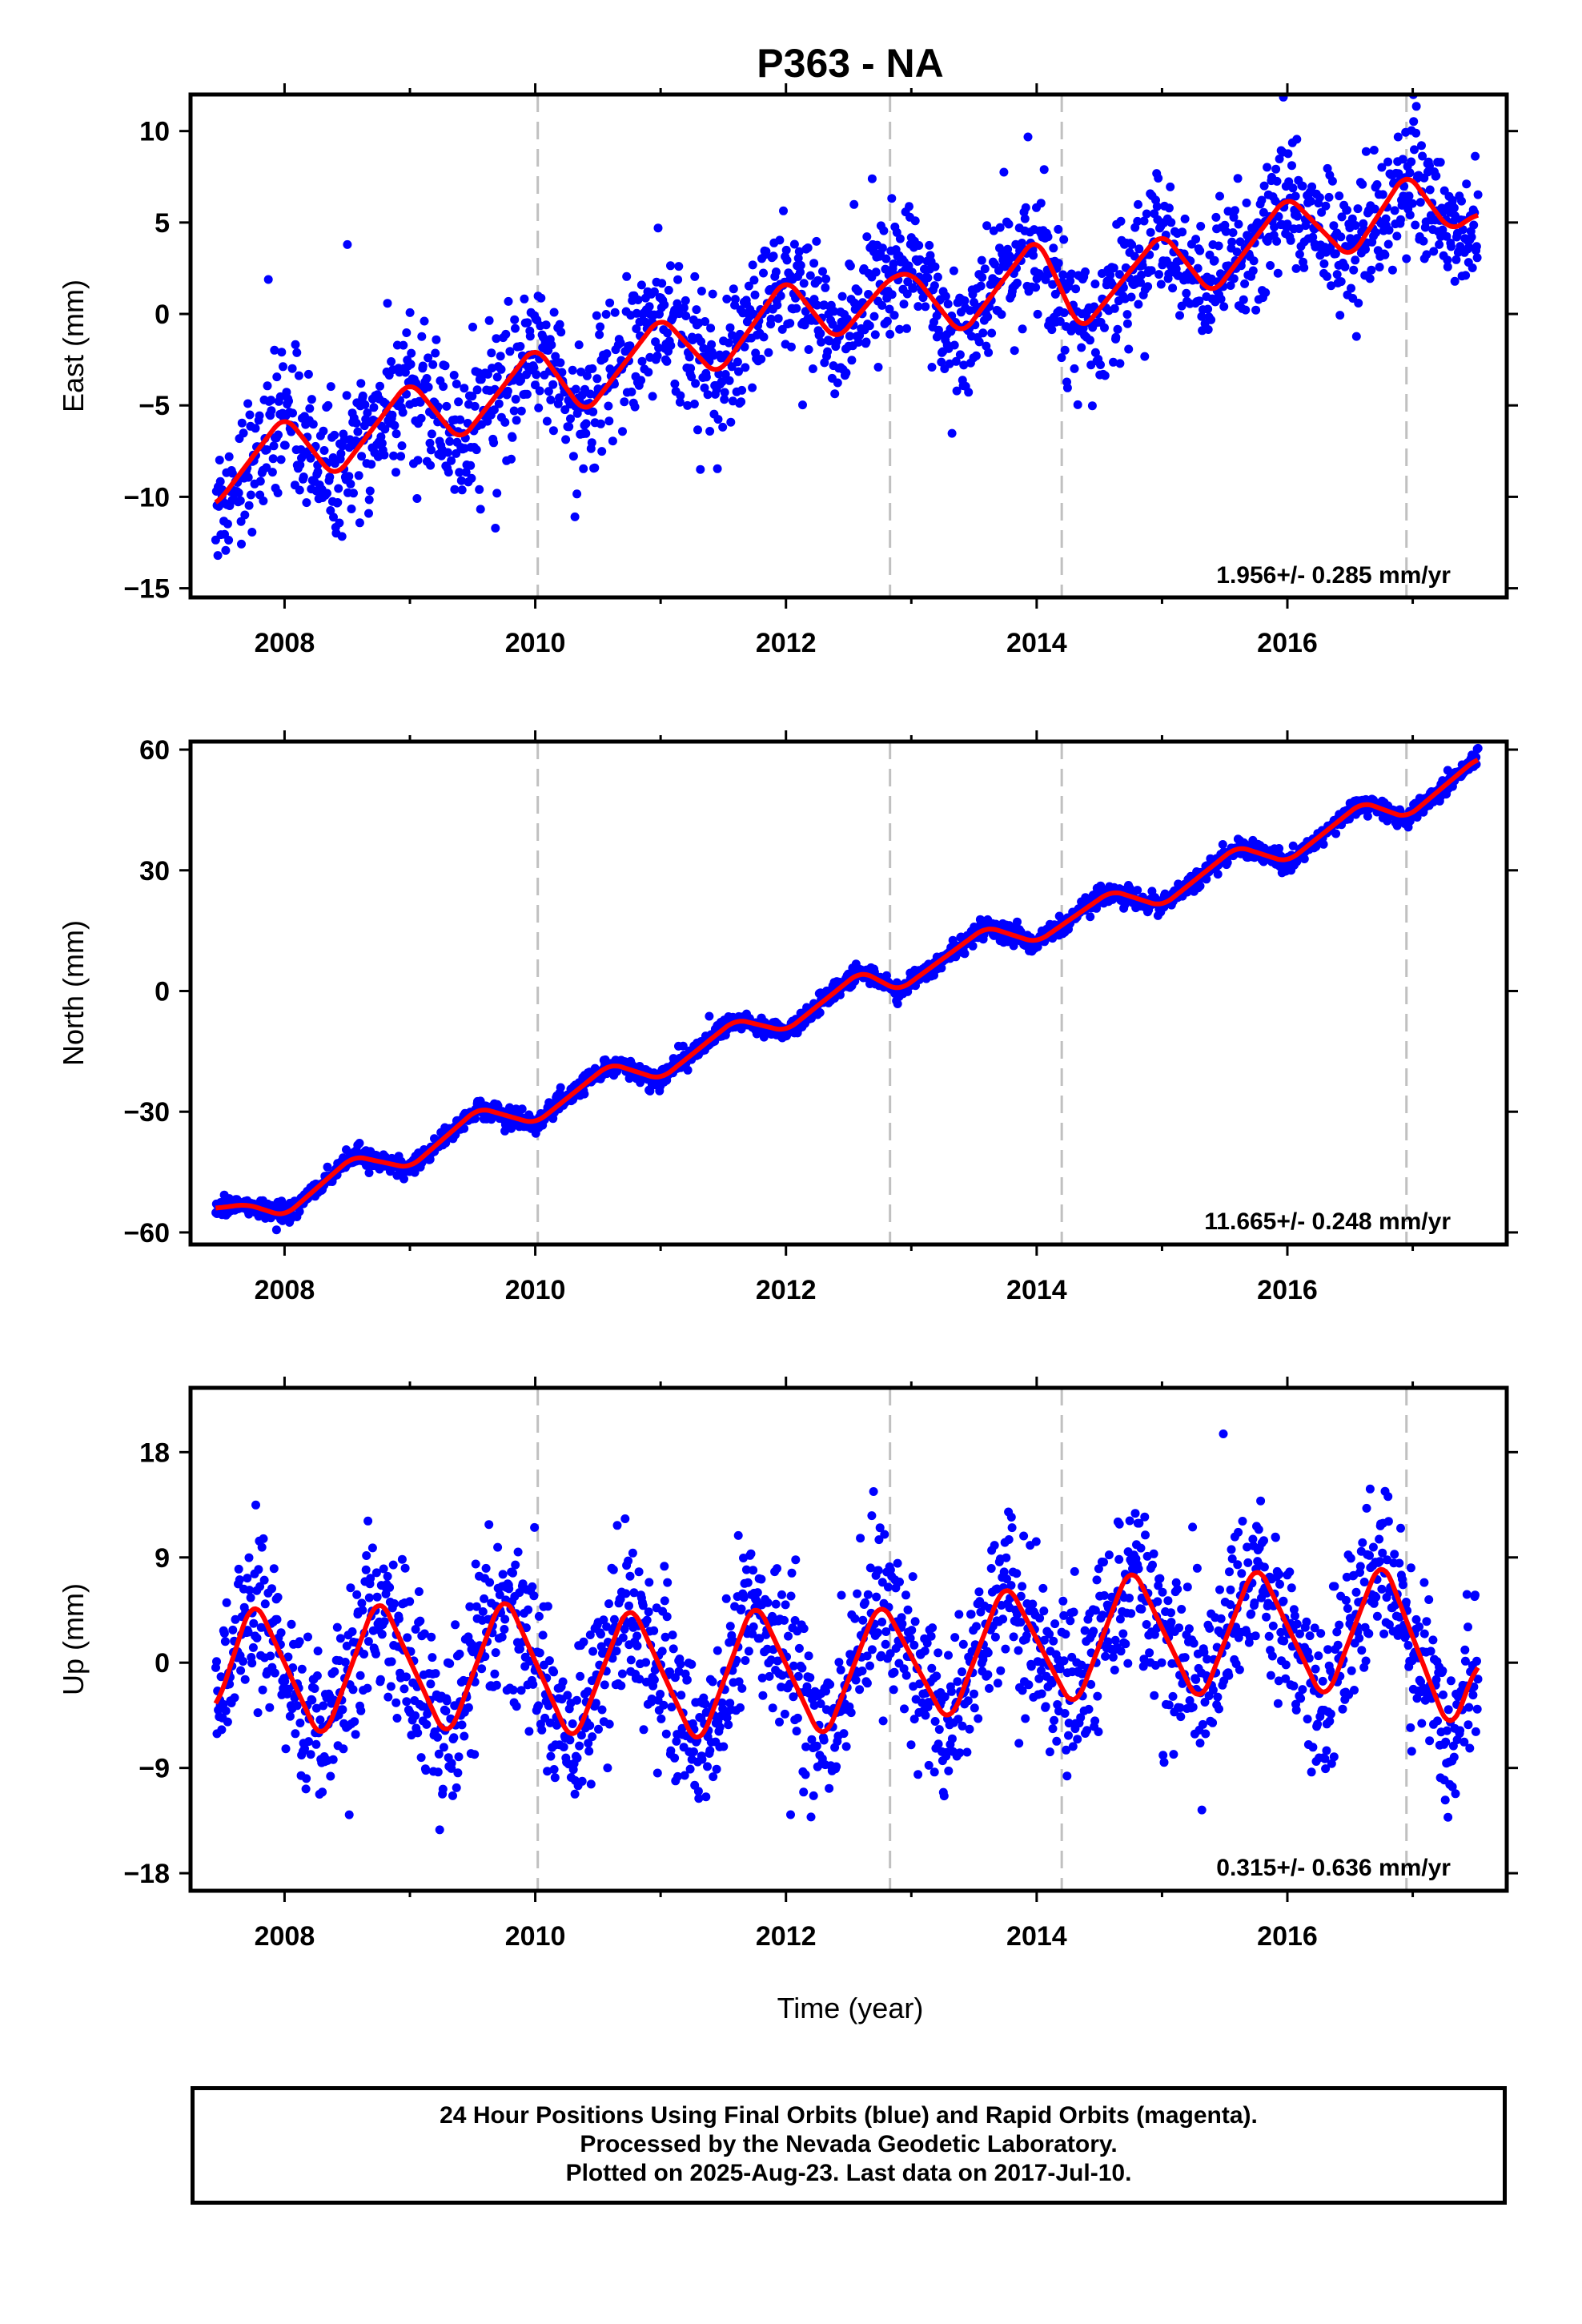 The width and height of the screenshot is (1582, 2324). I want to click on rate-annotation: 1.956+/- 0.285 mm/yr, so click(1333, 575).